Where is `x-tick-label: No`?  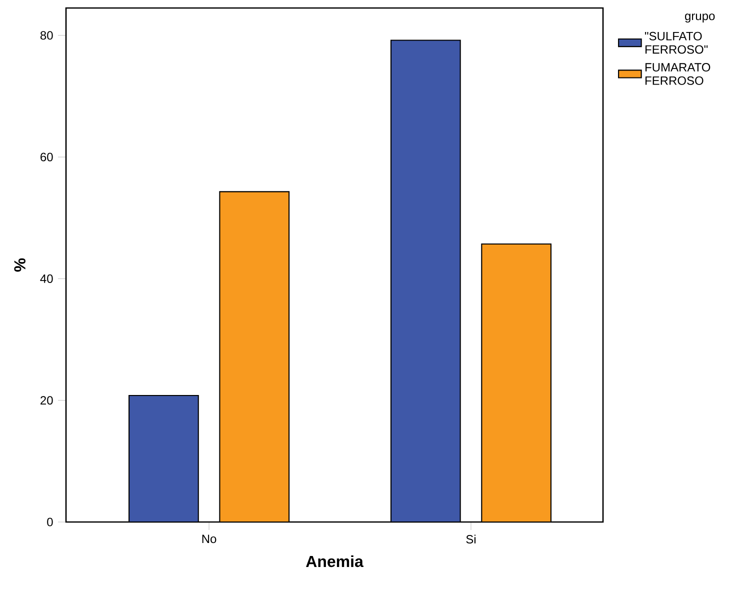 x-tick-label: No is located at coordinates (209, 539).